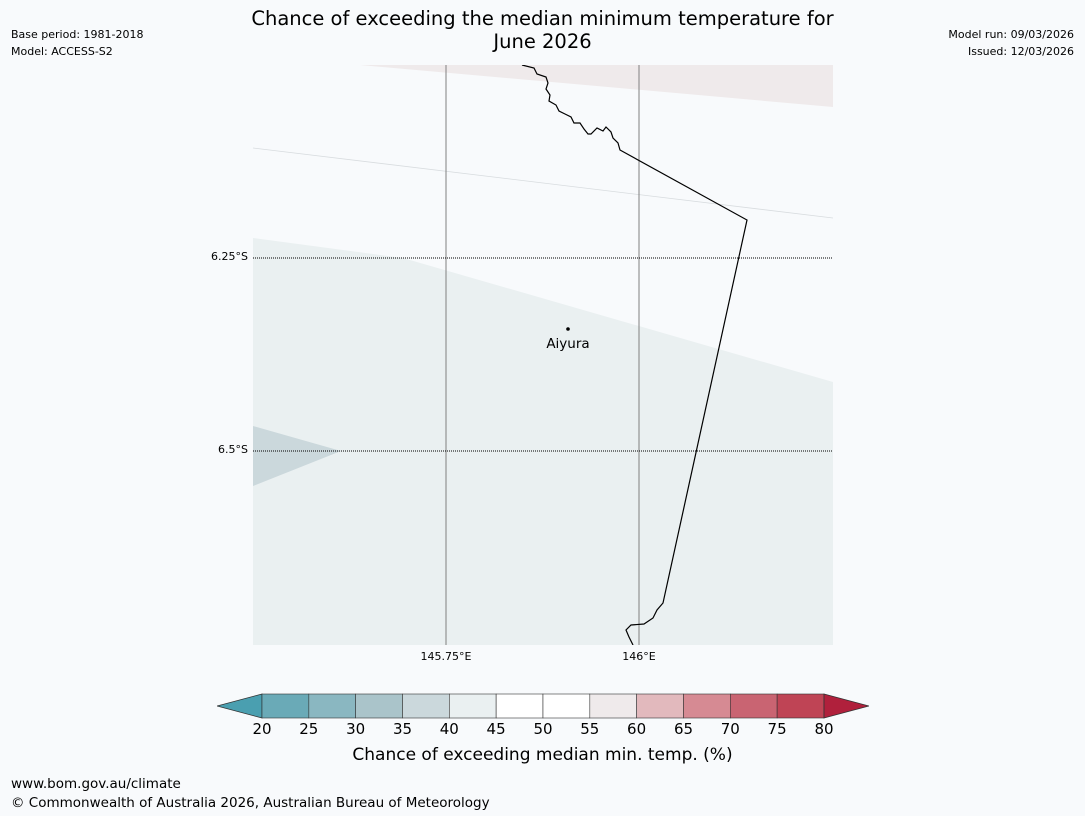 The image size is (1085, 816). I want to click on colorbar-tick-70: 70, so click(730, 729).